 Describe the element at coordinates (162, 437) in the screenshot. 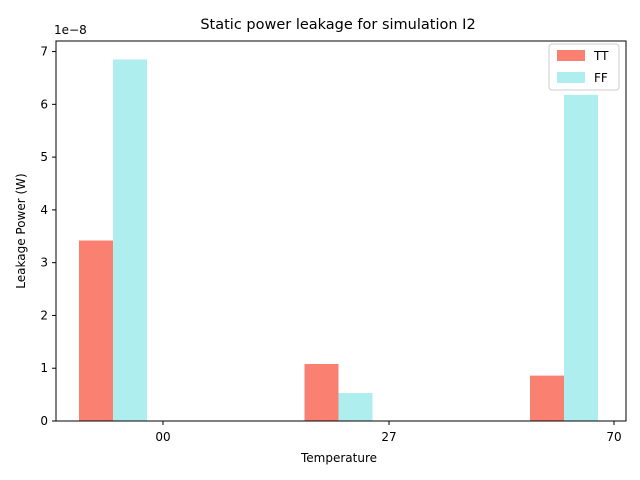

I see `x-tick-label: 00` at that location.